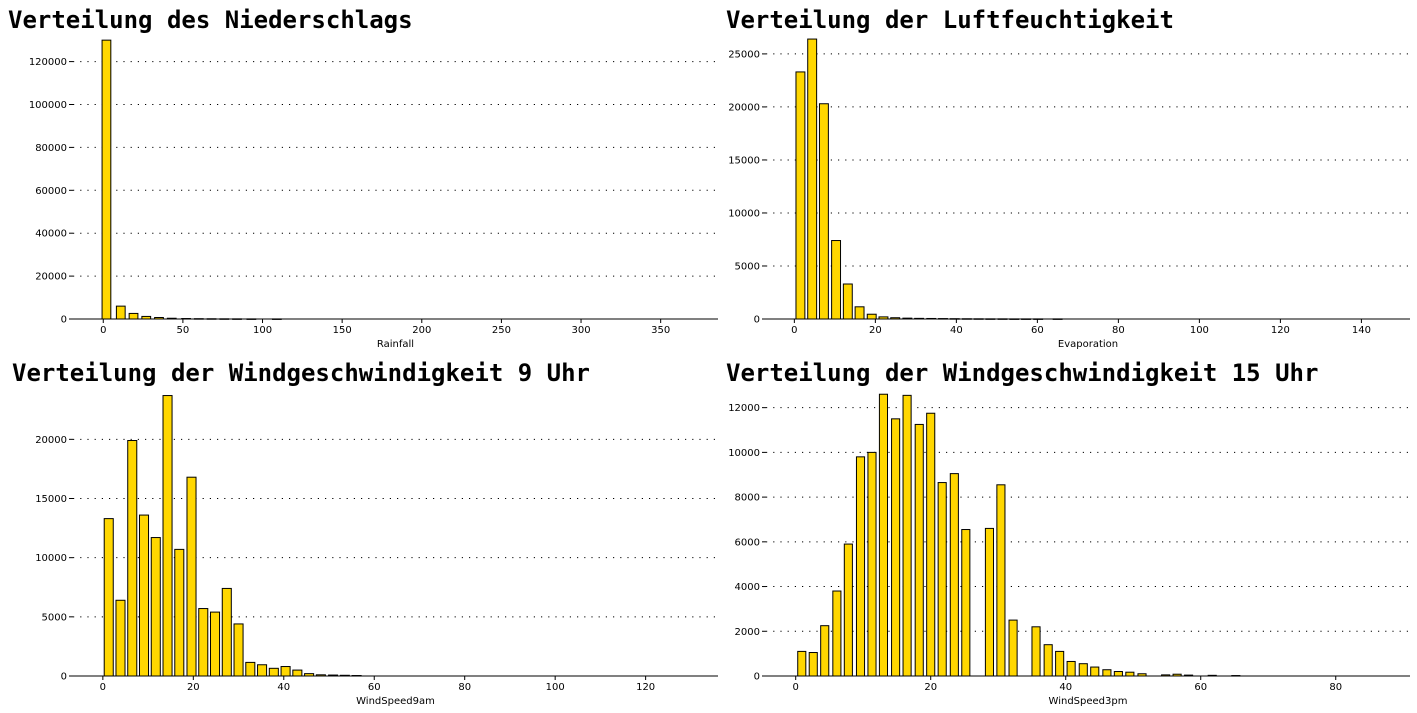 The image size is (1417, 713). What do you see at coordinates (1088, 344) in the screenshot?
I see `x-axis-label: Evaporation` at bounding box center [1088, 344].